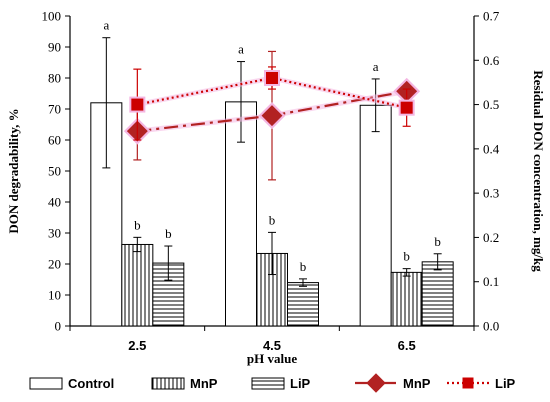  What do you see at coordinates (54, 47) in the screenshot?
I see `y-tick-label: 90` at bounding box center [54, 47].